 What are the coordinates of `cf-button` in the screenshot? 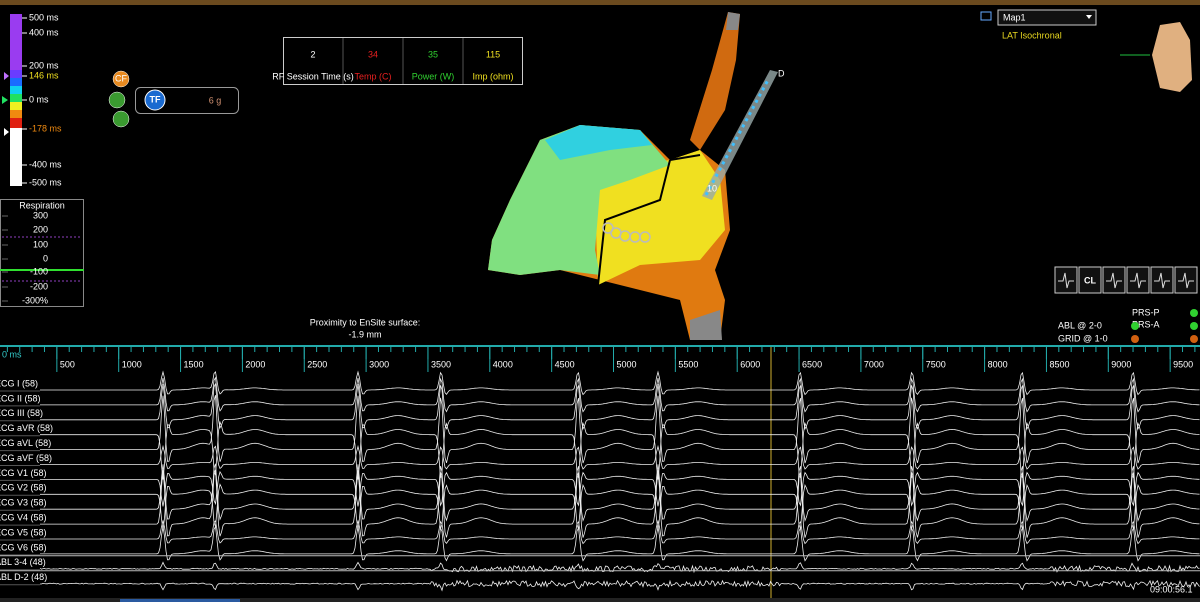 It's located at (121, 79).